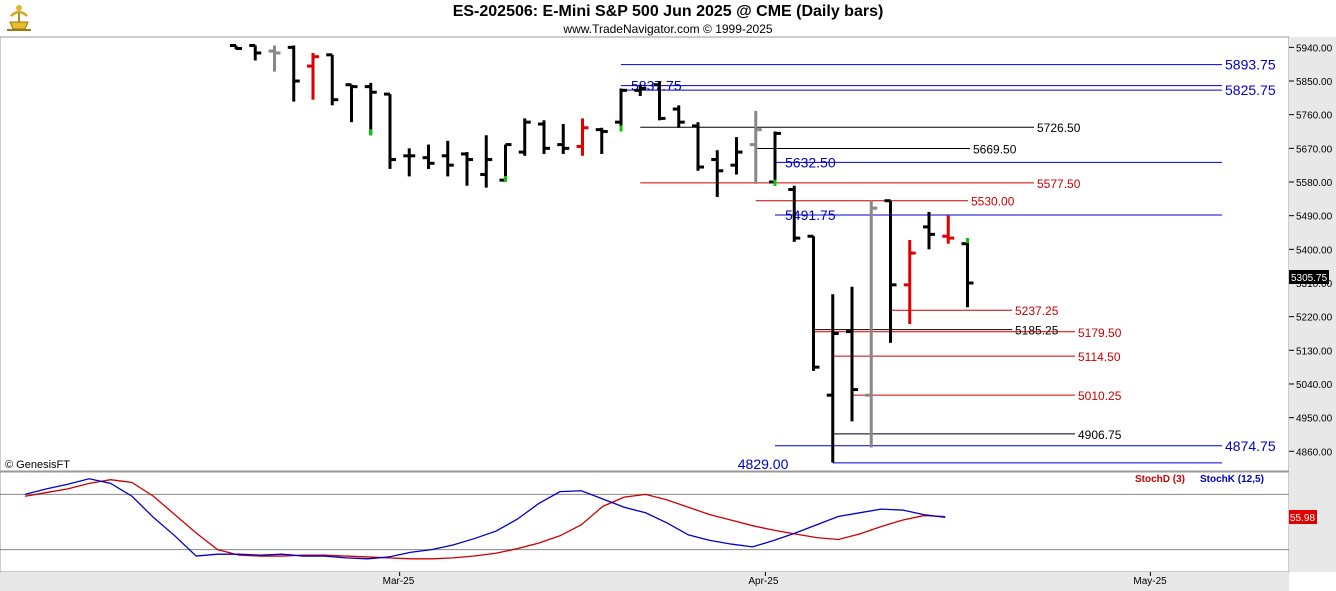 This screenshot has width=1336, height=591. I want to click on price-tick-label: 5580.00, so click(1314, 183).